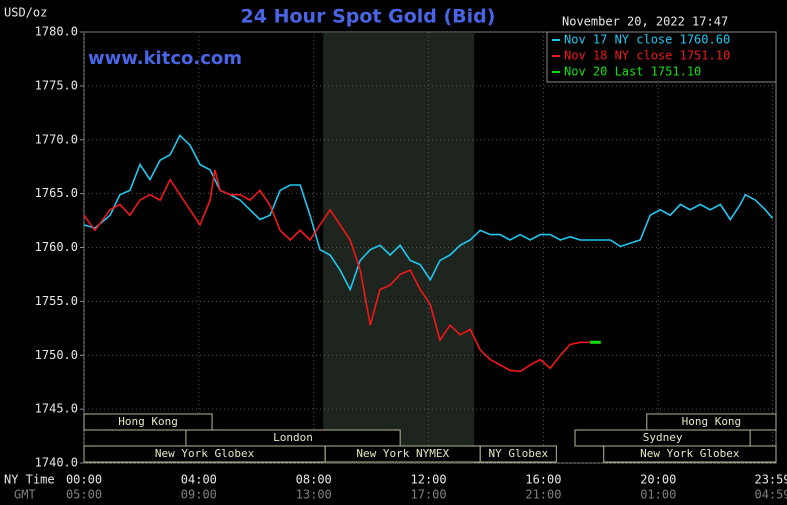 The height and width of the screenshot is (505, 787). What do you see at coordinates (84, 495) in the screenshot?
I see `gmt-tick-label: 05:00` at bounding box center [84, 495].